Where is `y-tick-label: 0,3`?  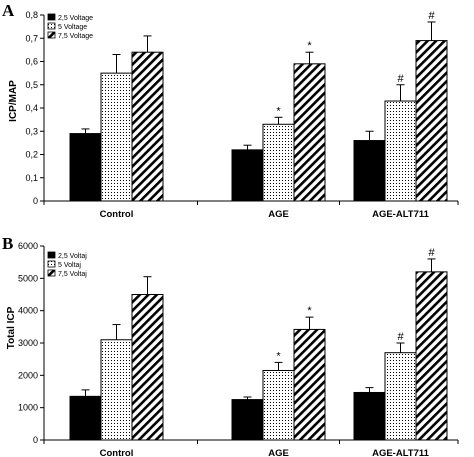 y-tick-label: 0,3 is located at coordinates (31, 131).